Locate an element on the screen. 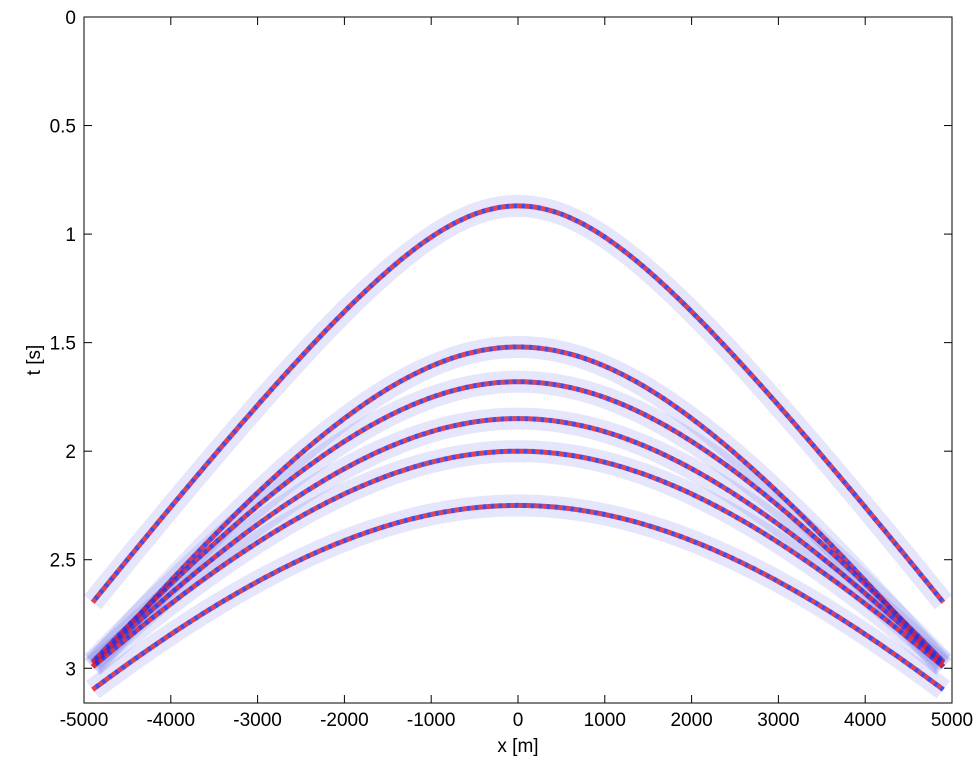 This screenshot has height=766, width=979. x-tick-label: 2000 is located at coordinates (691, 720).